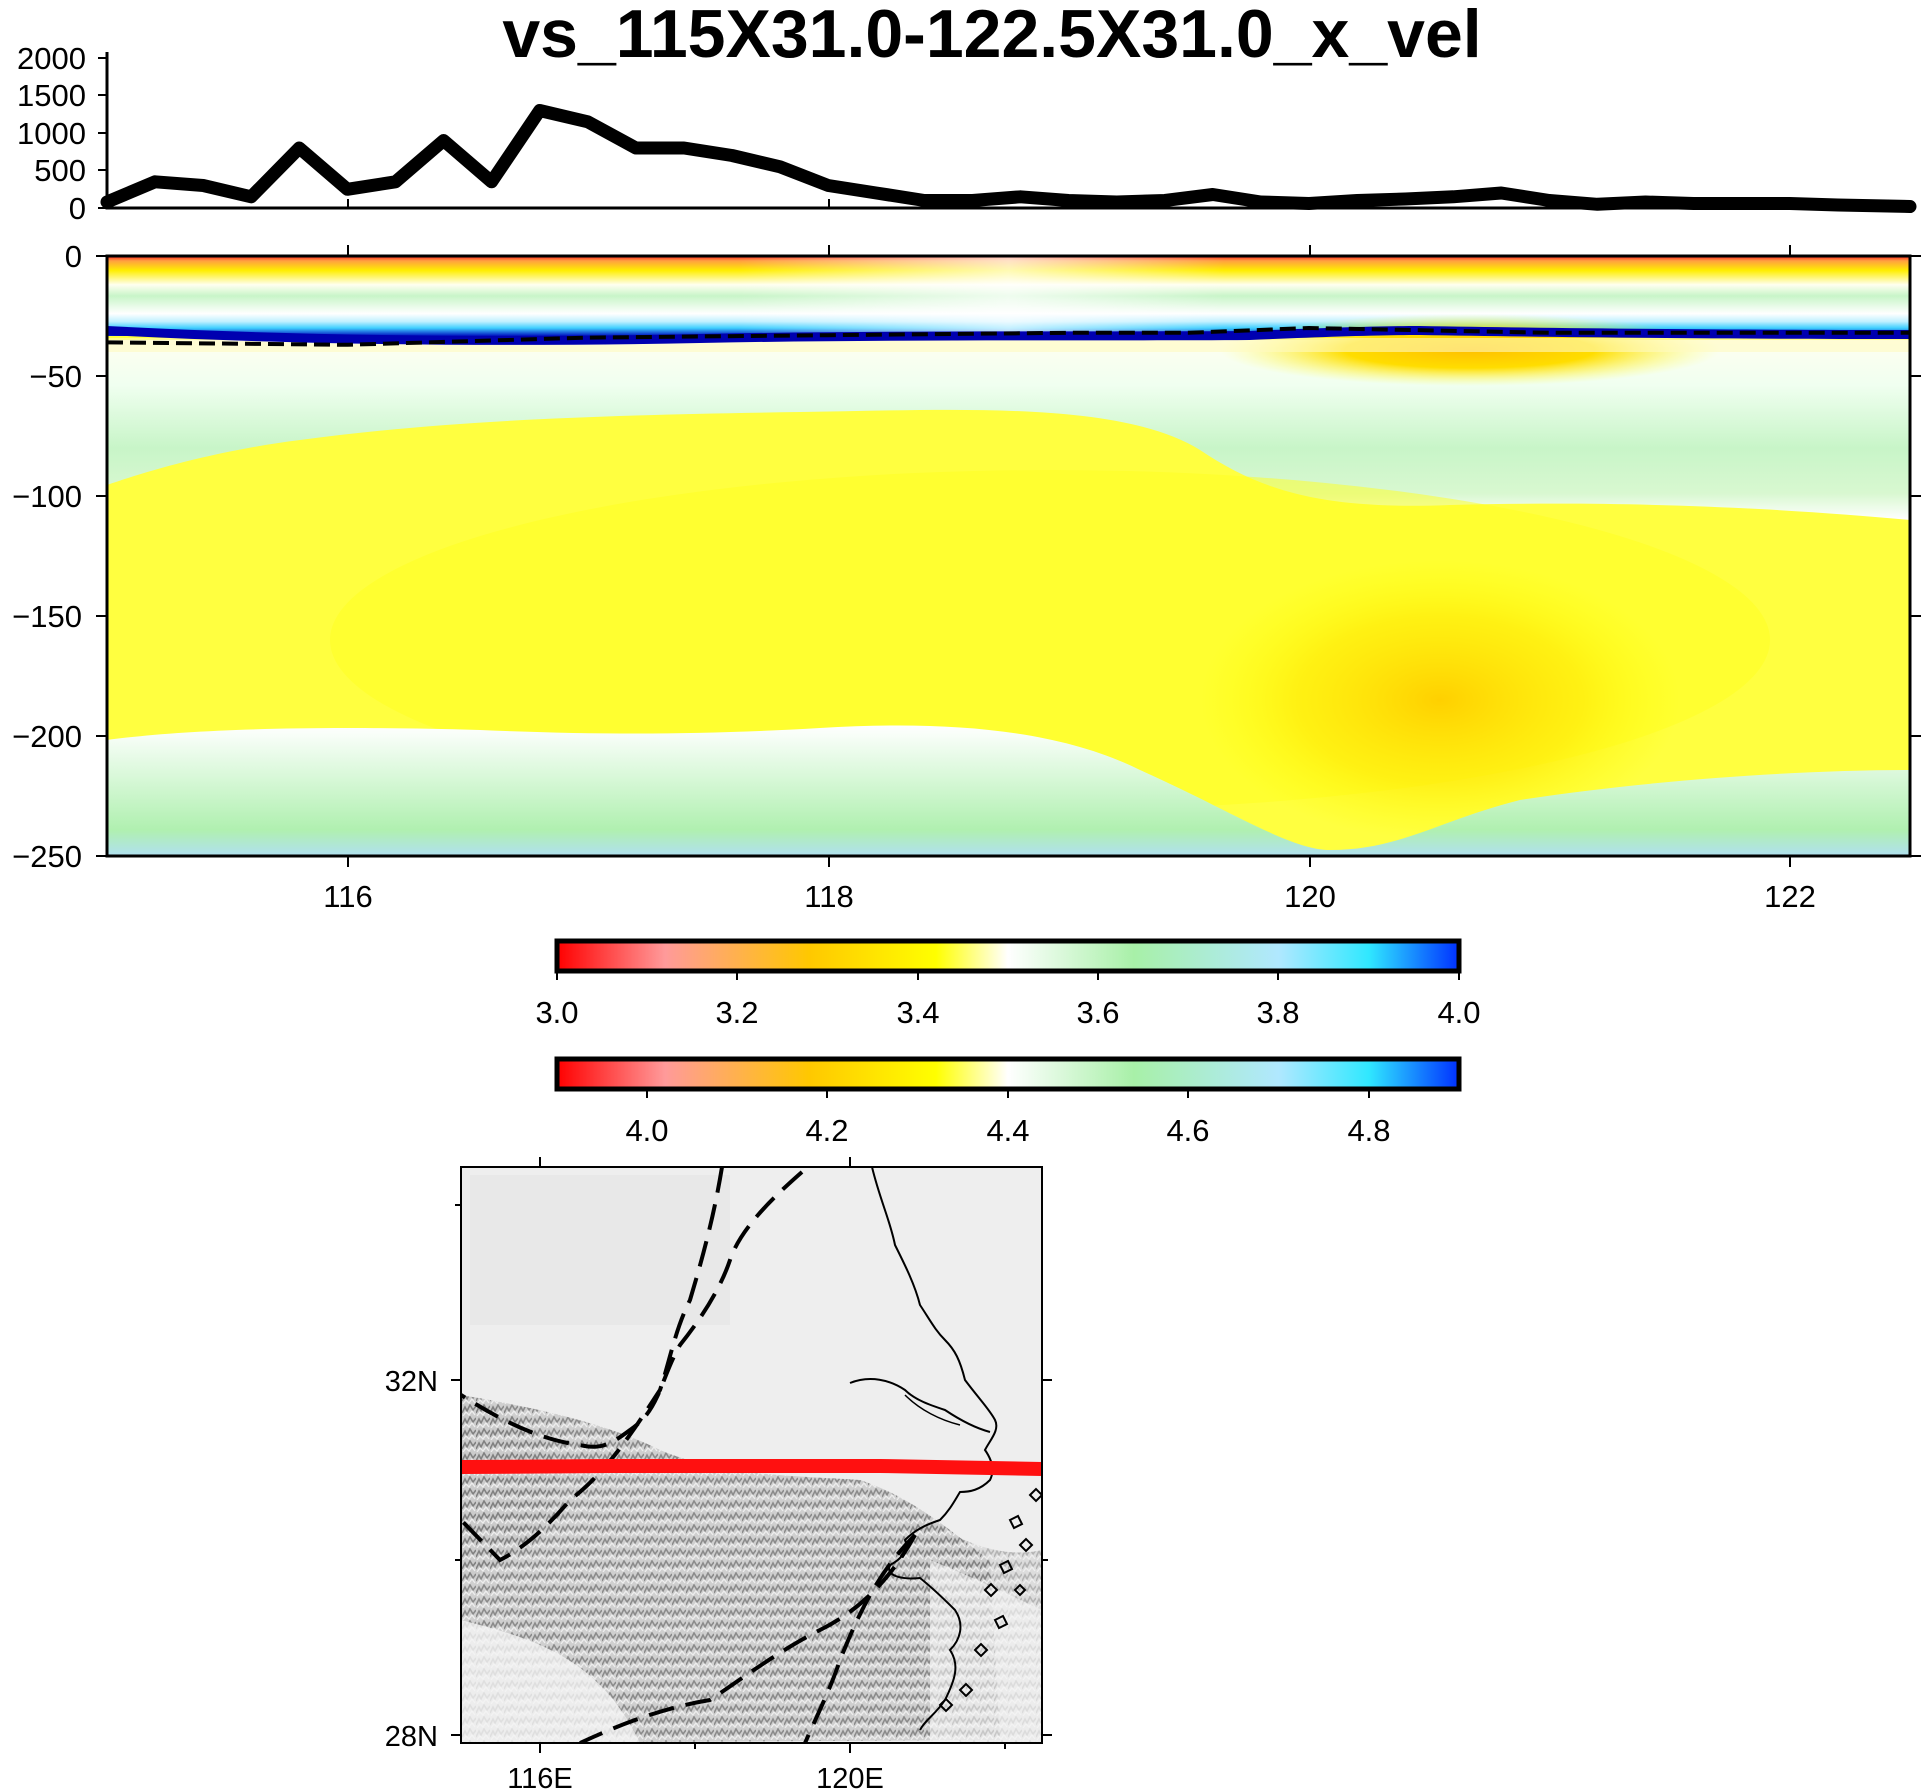  Describe the element at coordinates (1310, 896) in the screenshot. I see `lon-label-120: 120` at that location.